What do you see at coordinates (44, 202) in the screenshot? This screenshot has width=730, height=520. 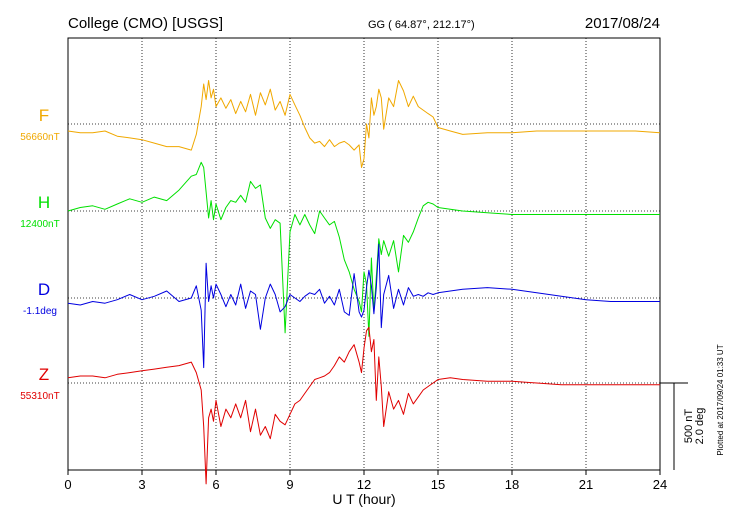 I see `series-name-H: H` at bounding box center [44, 202].